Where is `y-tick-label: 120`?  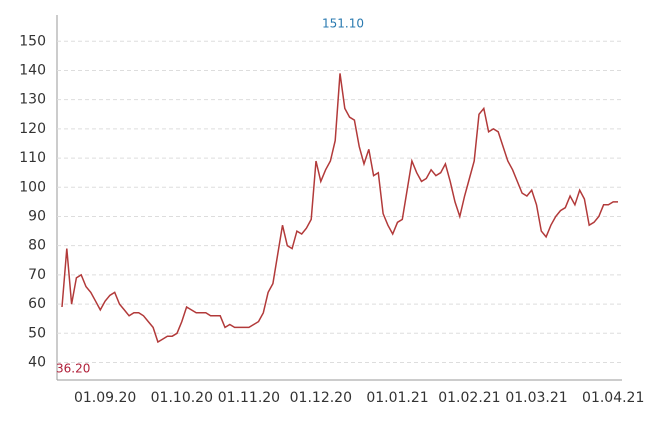
y-tick-label: 120 is located at coordinates (32, 129).